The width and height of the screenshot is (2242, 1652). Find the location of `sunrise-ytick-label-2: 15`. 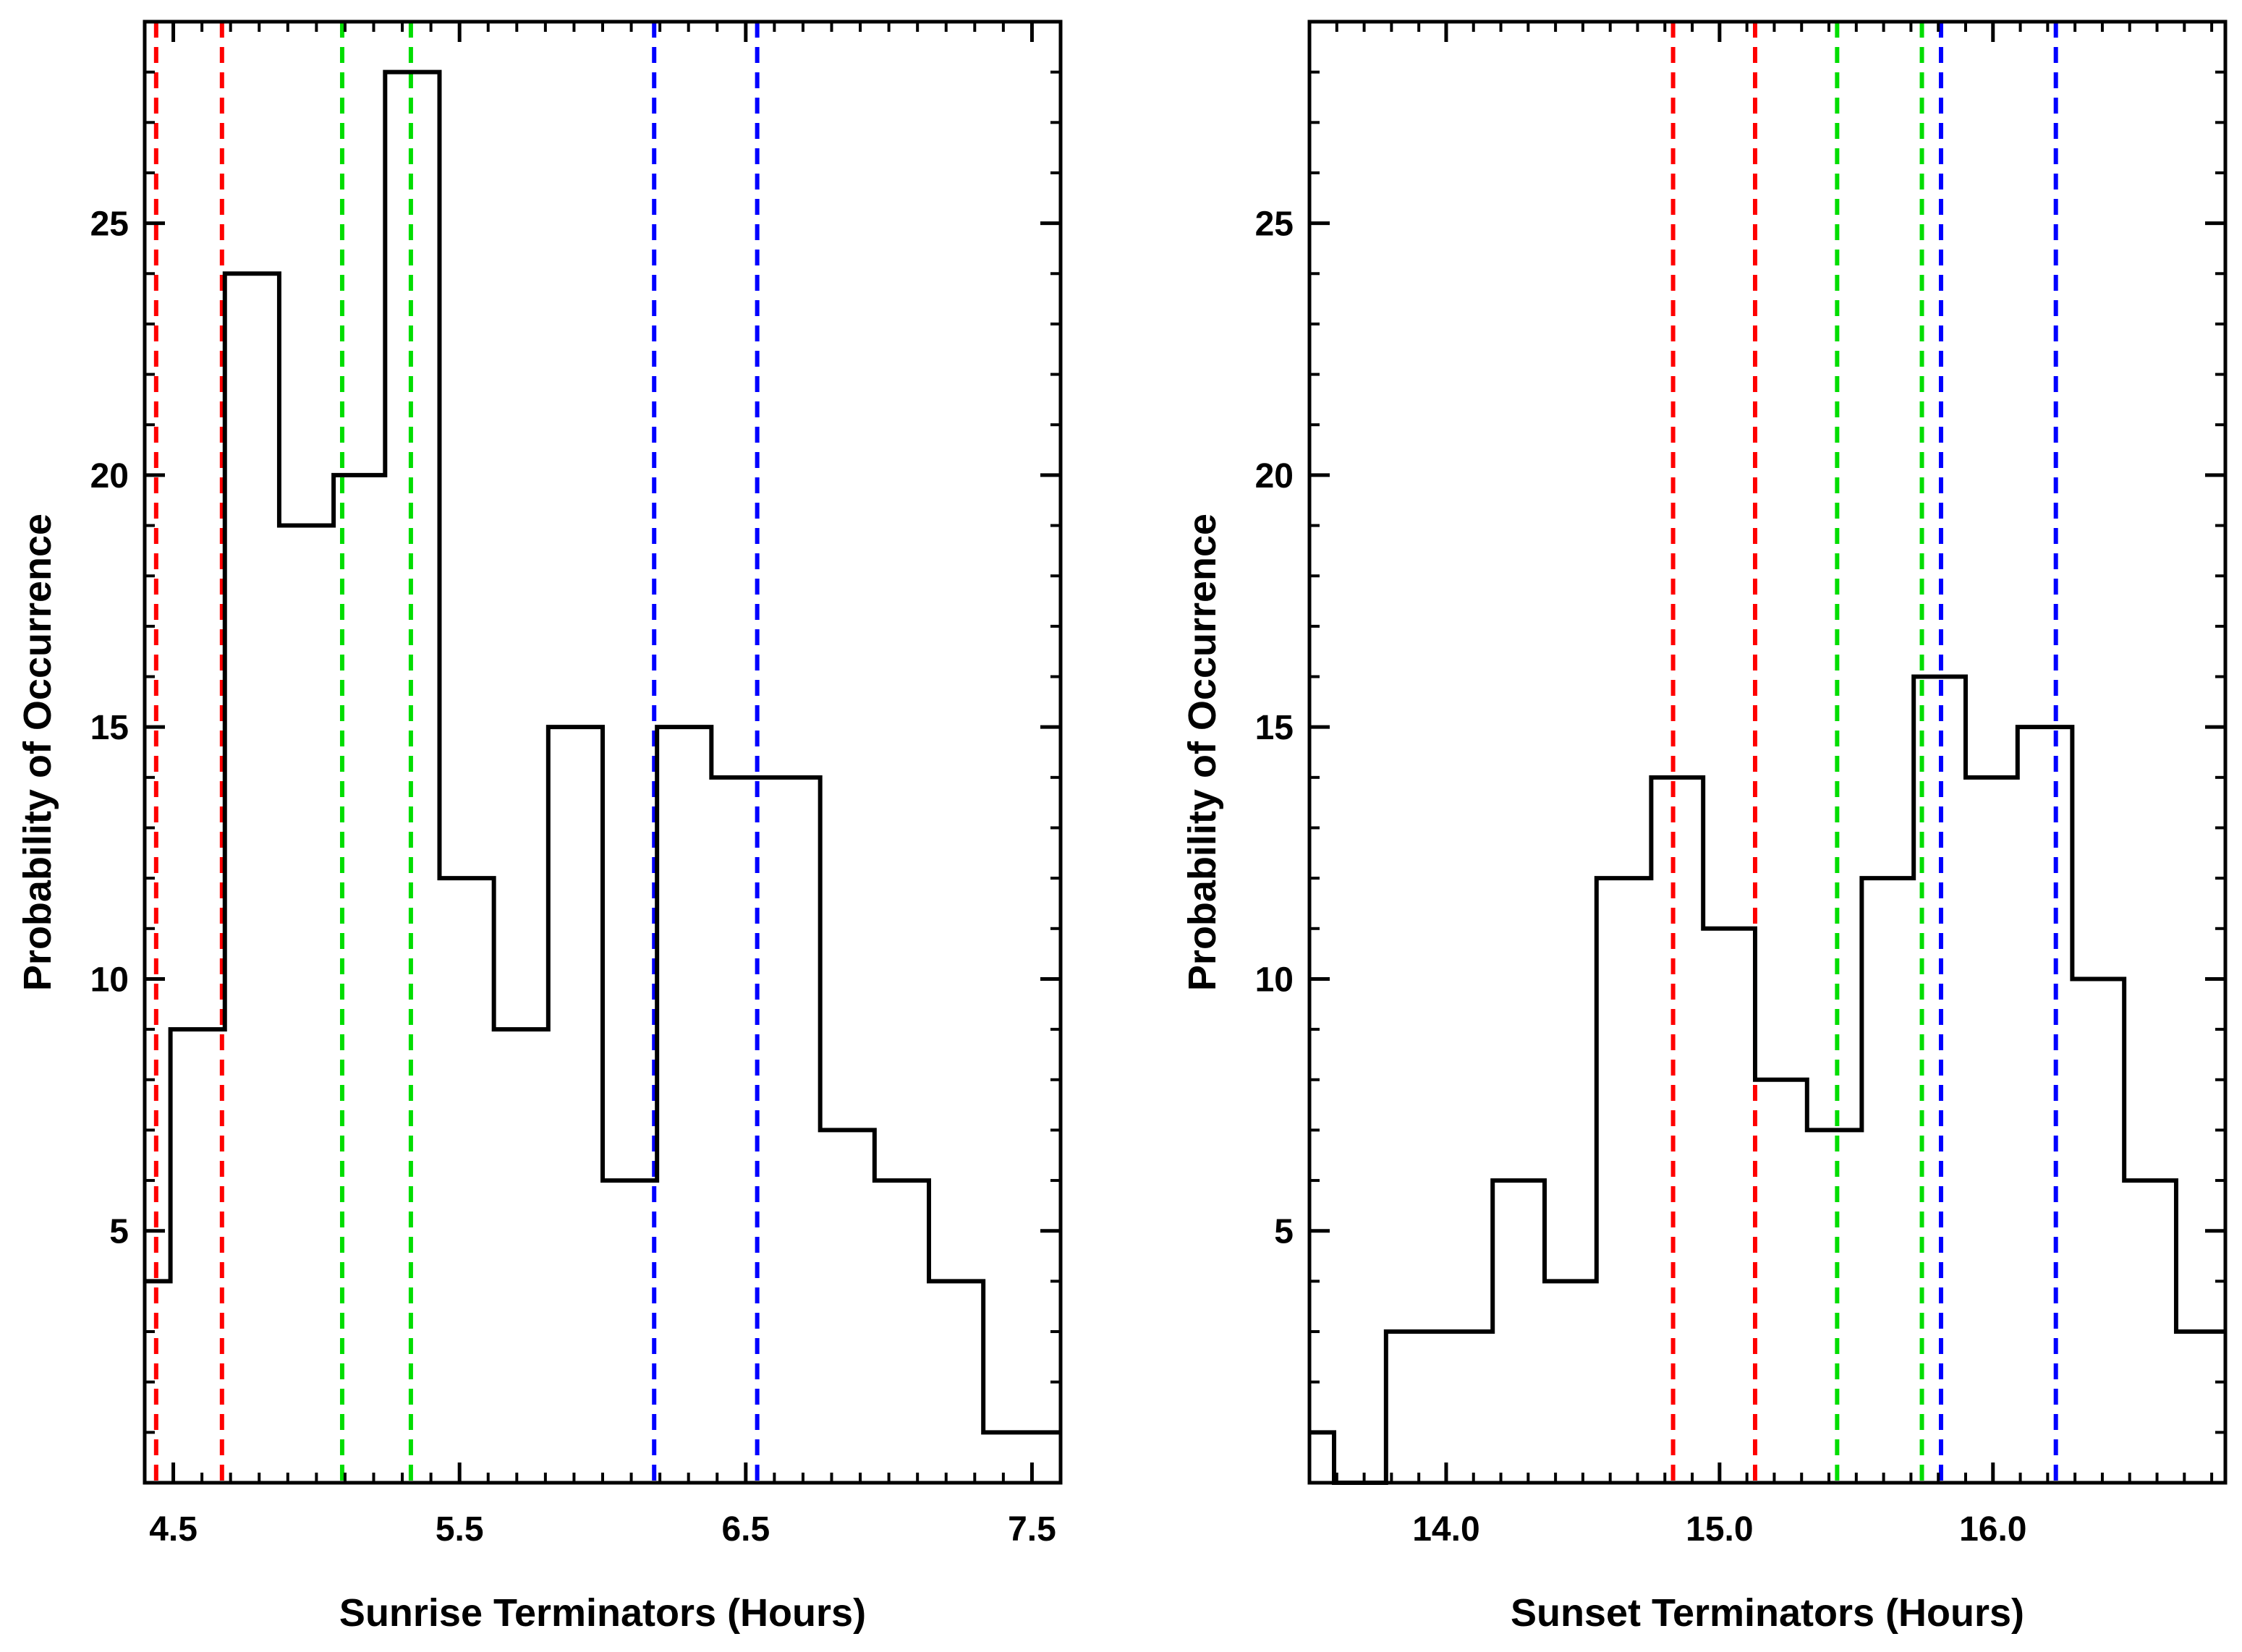

sunrise-ytick-label-2: 15 is located at coordinates (109, 728).